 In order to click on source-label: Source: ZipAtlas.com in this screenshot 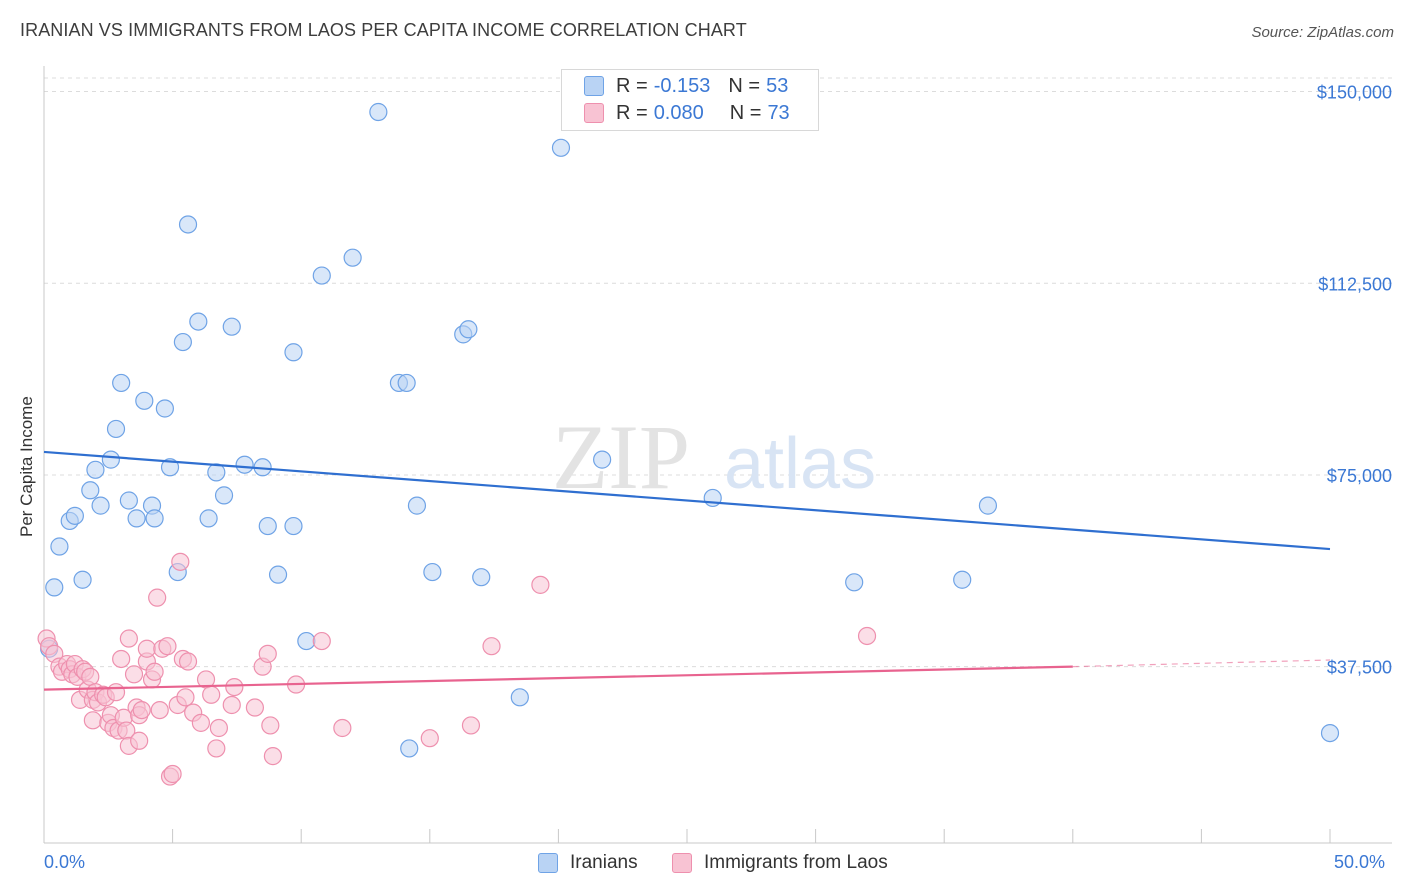, I will do `click(1322, 32)`.